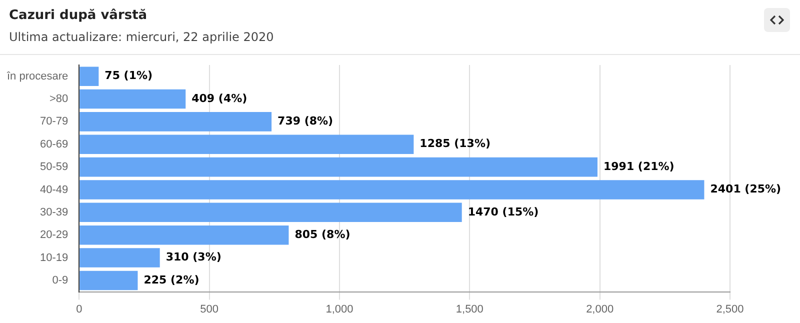 This screenshot has height=323, width=800. I want to click on data-label: 2401 (25%), so click(746, 189).